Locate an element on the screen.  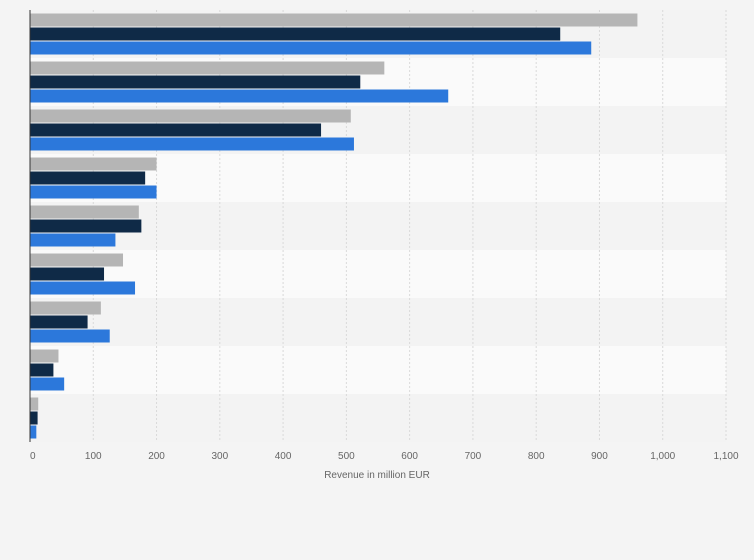
bar-cat8-series2 is located at coordinates (33, 432).